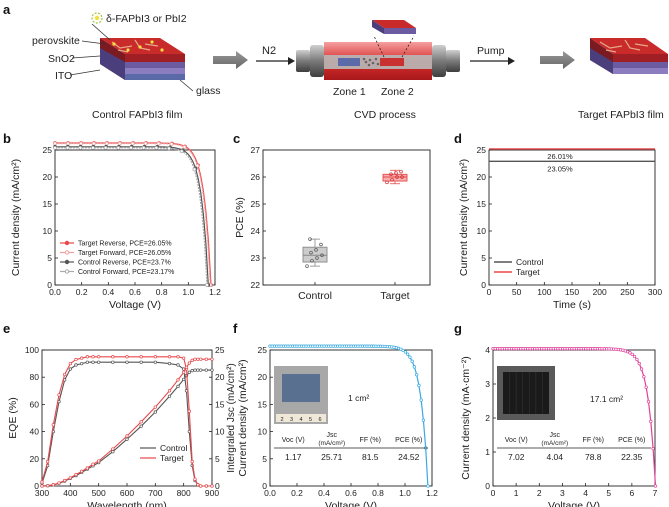 This screenshot has width=669, height=507. I want to click on annotation-control-pce: 23.05%, so click(560, 168).